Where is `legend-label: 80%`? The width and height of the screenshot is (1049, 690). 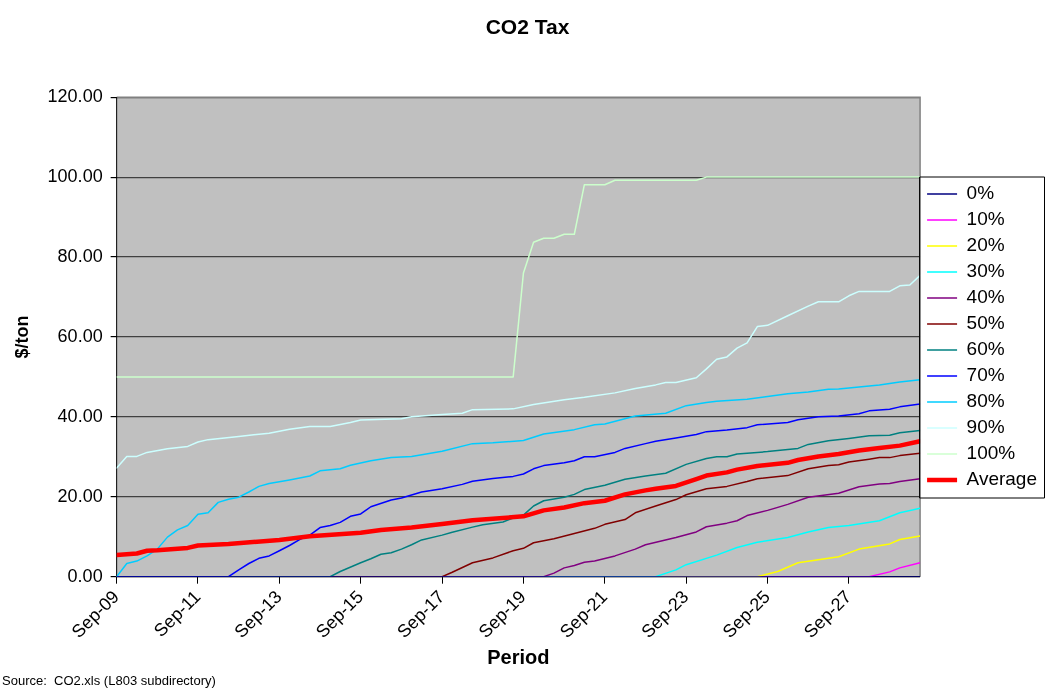 legend-label: 80% is located at coordinates (985, 401).